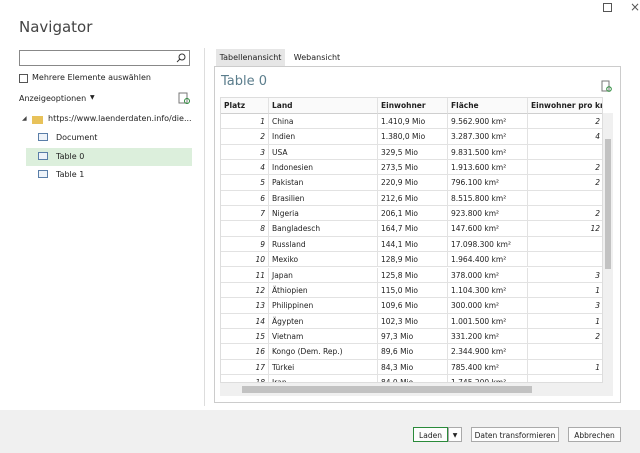 This screenshot has width=640, height=453. Describe the element at coordinates (245, 321) in the screenshot. I see `row-number: 14` at that location.